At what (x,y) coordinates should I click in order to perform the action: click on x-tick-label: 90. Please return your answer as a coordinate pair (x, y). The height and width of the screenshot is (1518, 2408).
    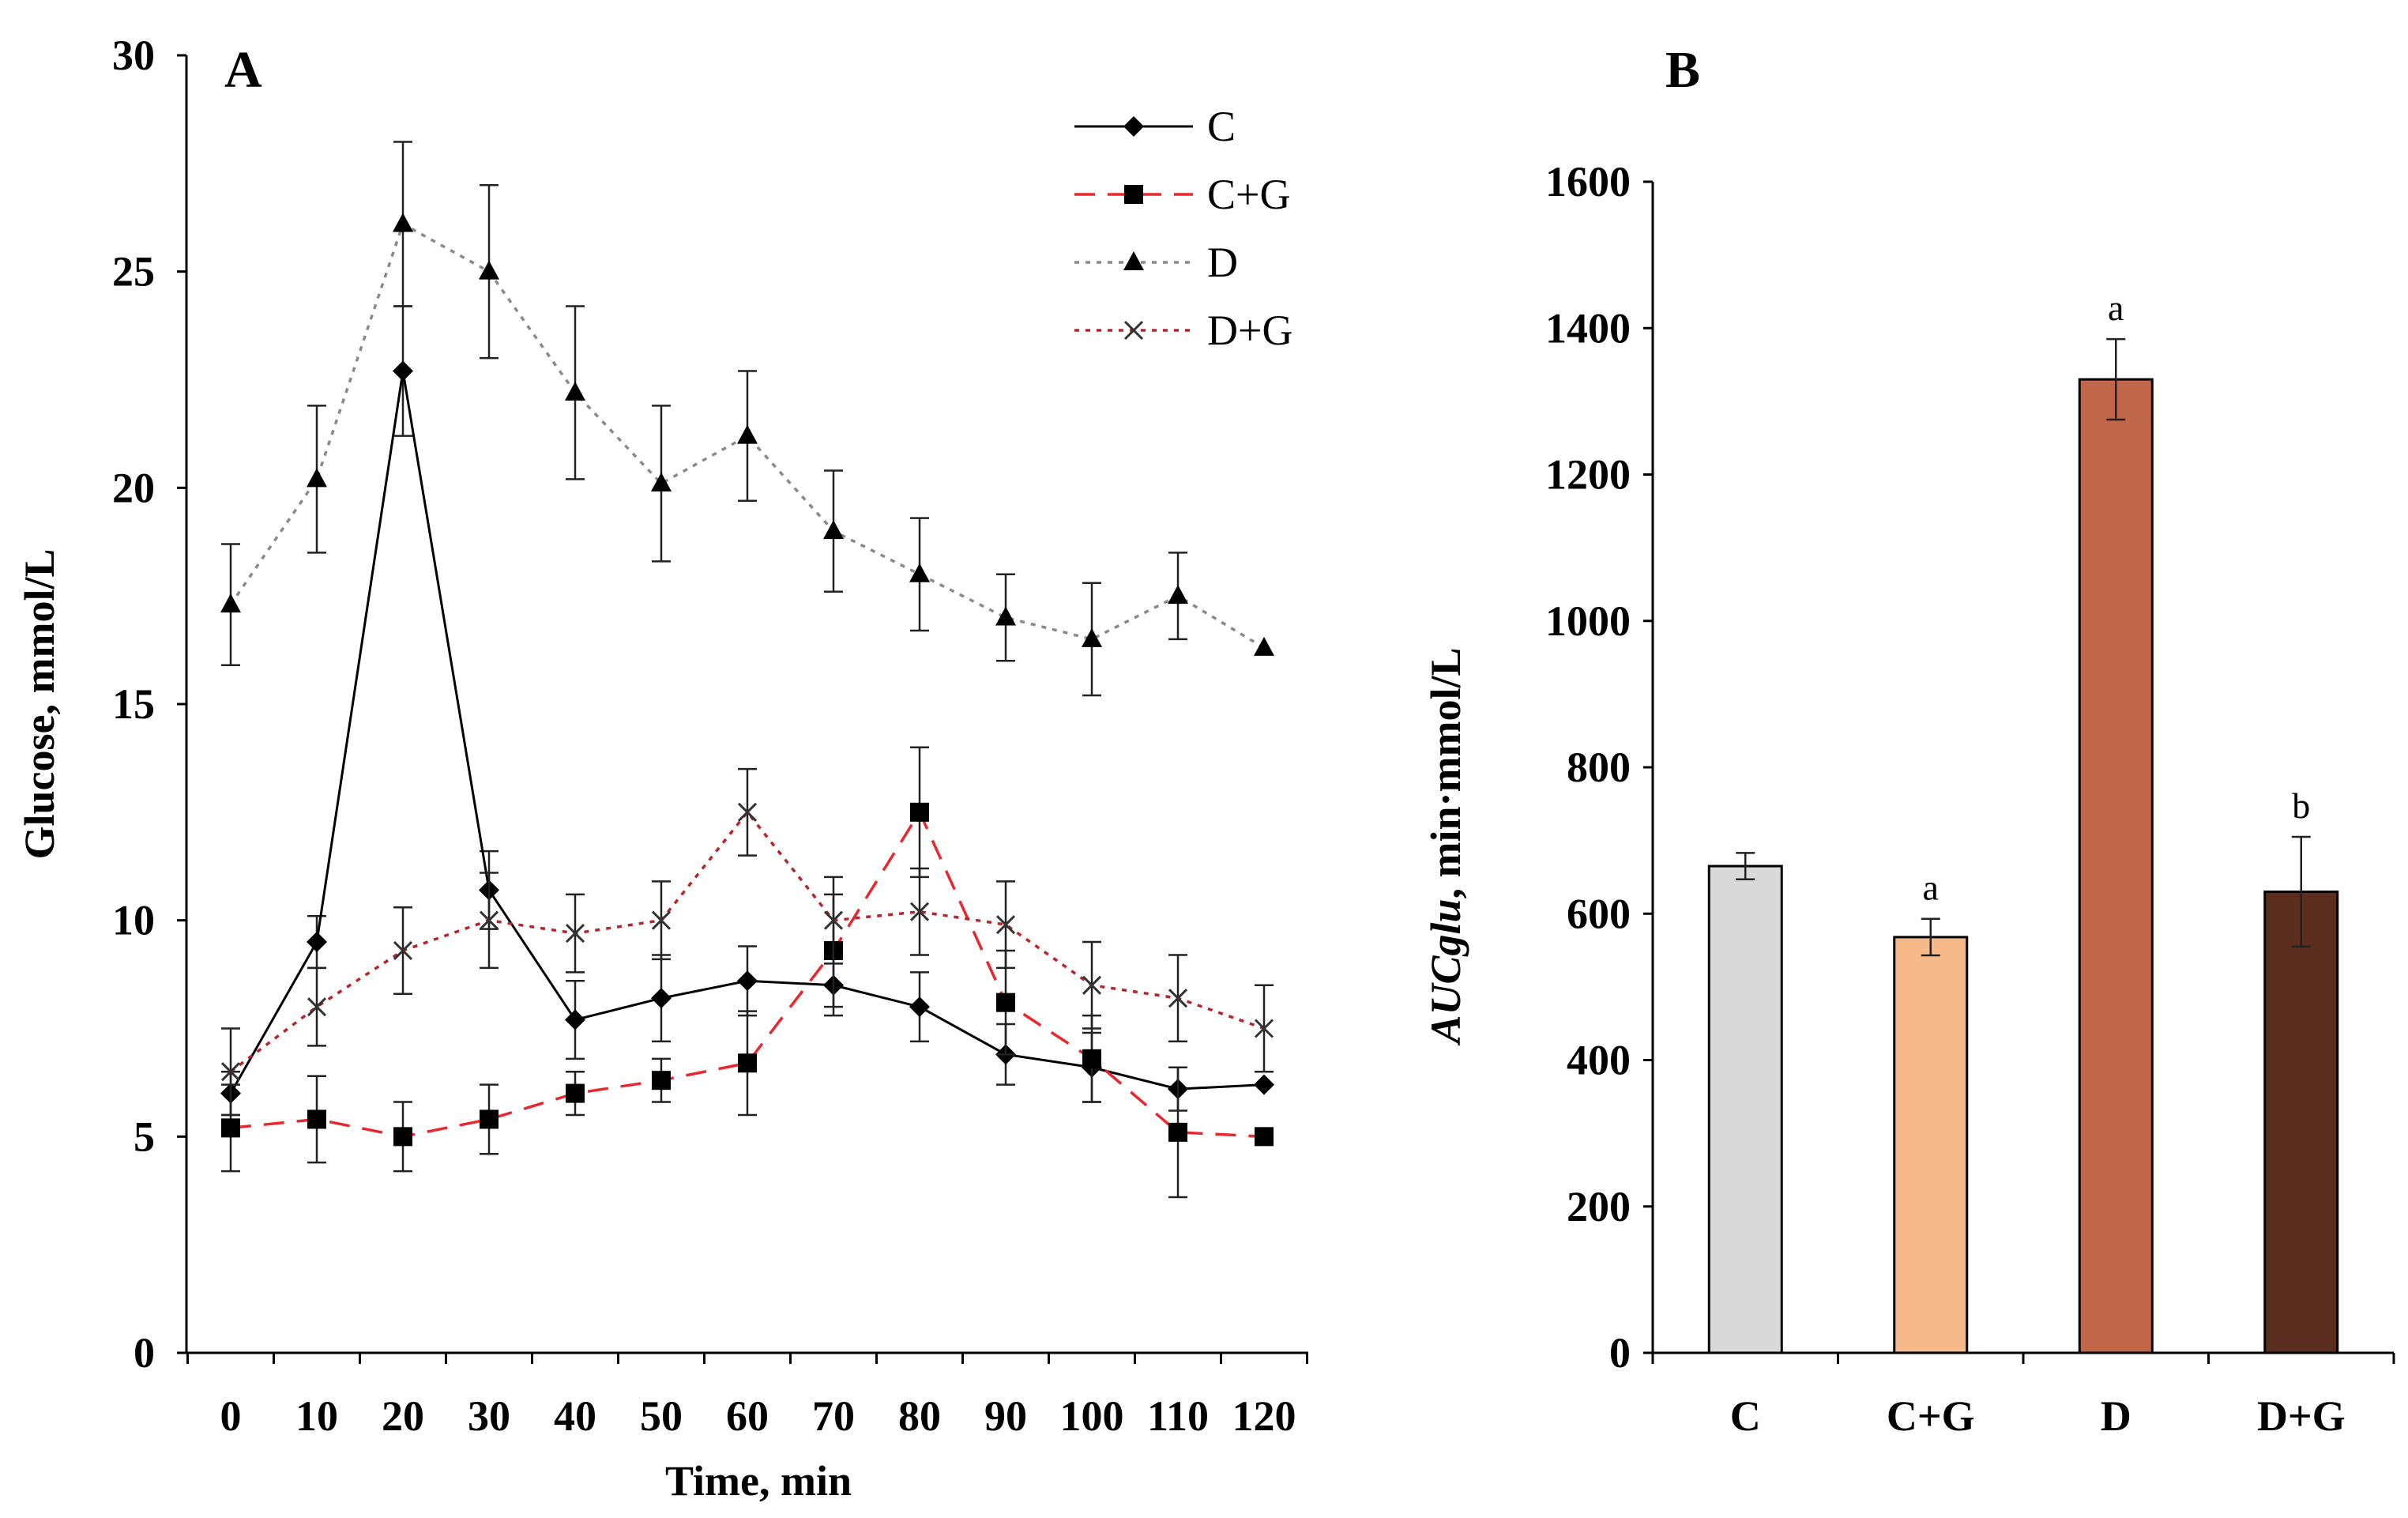
    Looking at the image, I should click on (1005, 1416).